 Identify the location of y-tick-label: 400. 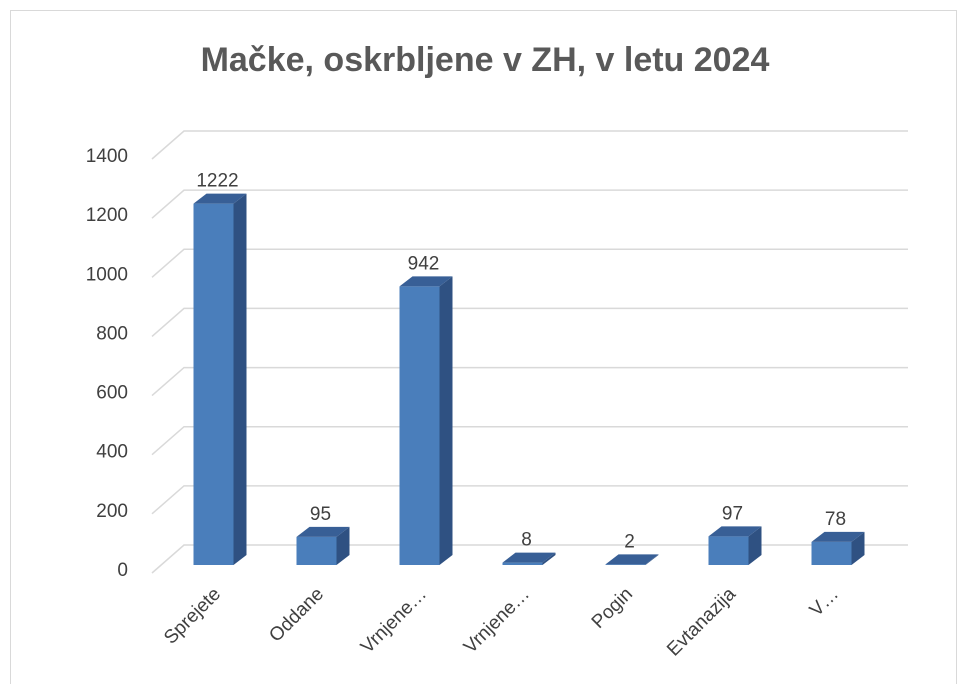
(112, 452).